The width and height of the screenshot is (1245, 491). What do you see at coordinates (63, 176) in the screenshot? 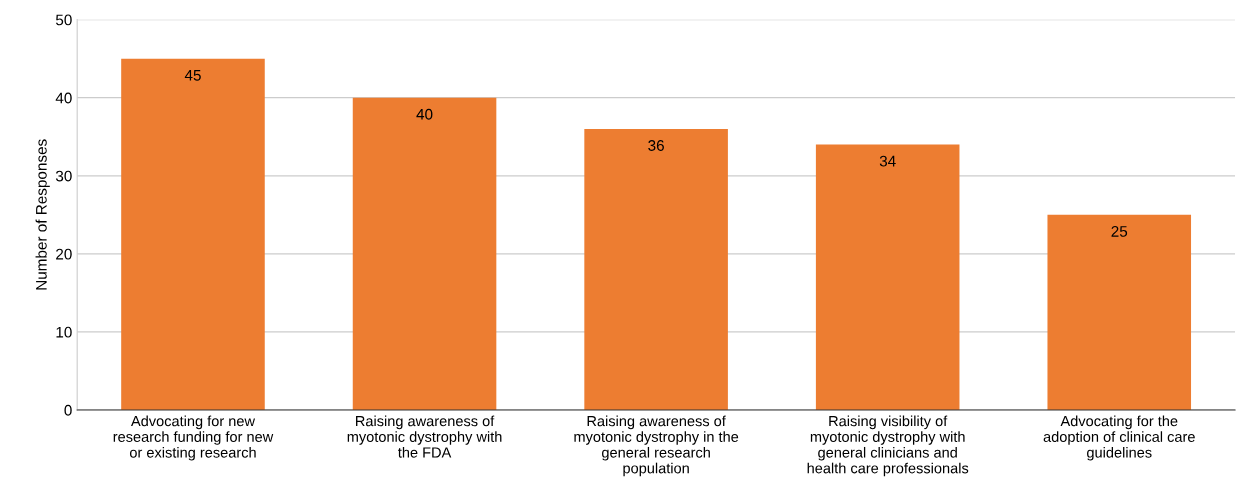
I see `y-tick-label: 30` at bounding box center [63, 176].